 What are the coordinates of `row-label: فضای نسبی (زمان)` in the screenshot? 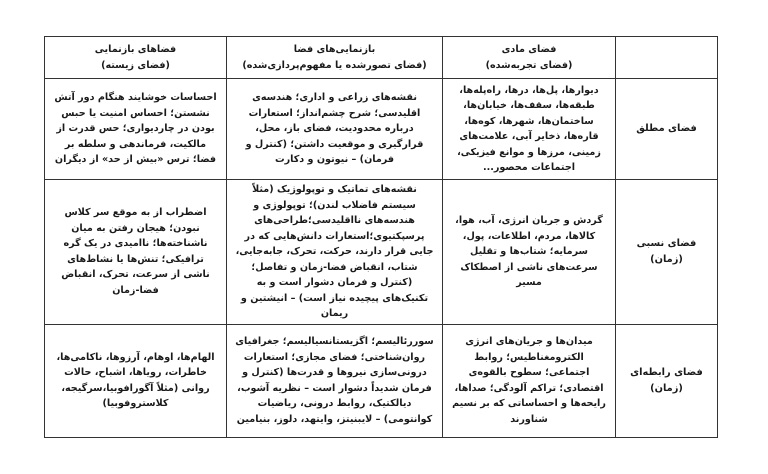 It's located at (666, 252).